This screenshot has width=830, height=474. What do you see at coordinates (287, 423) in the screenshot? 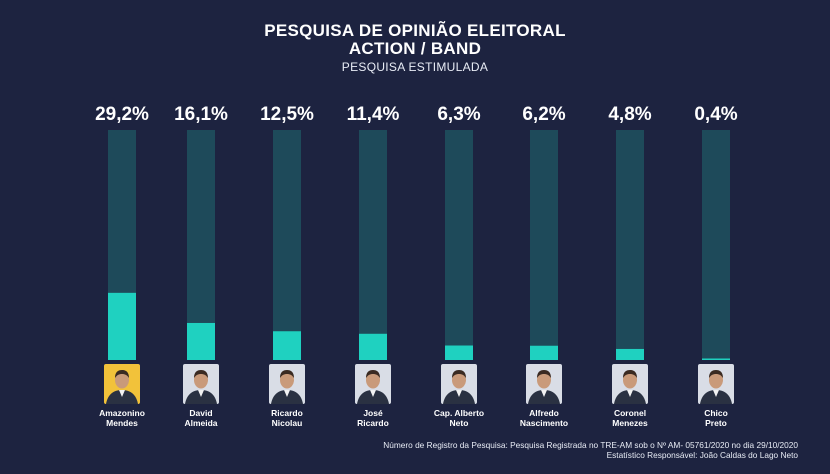
I see `tick-label-line: Nicolau` at bounding box center [287, 423].